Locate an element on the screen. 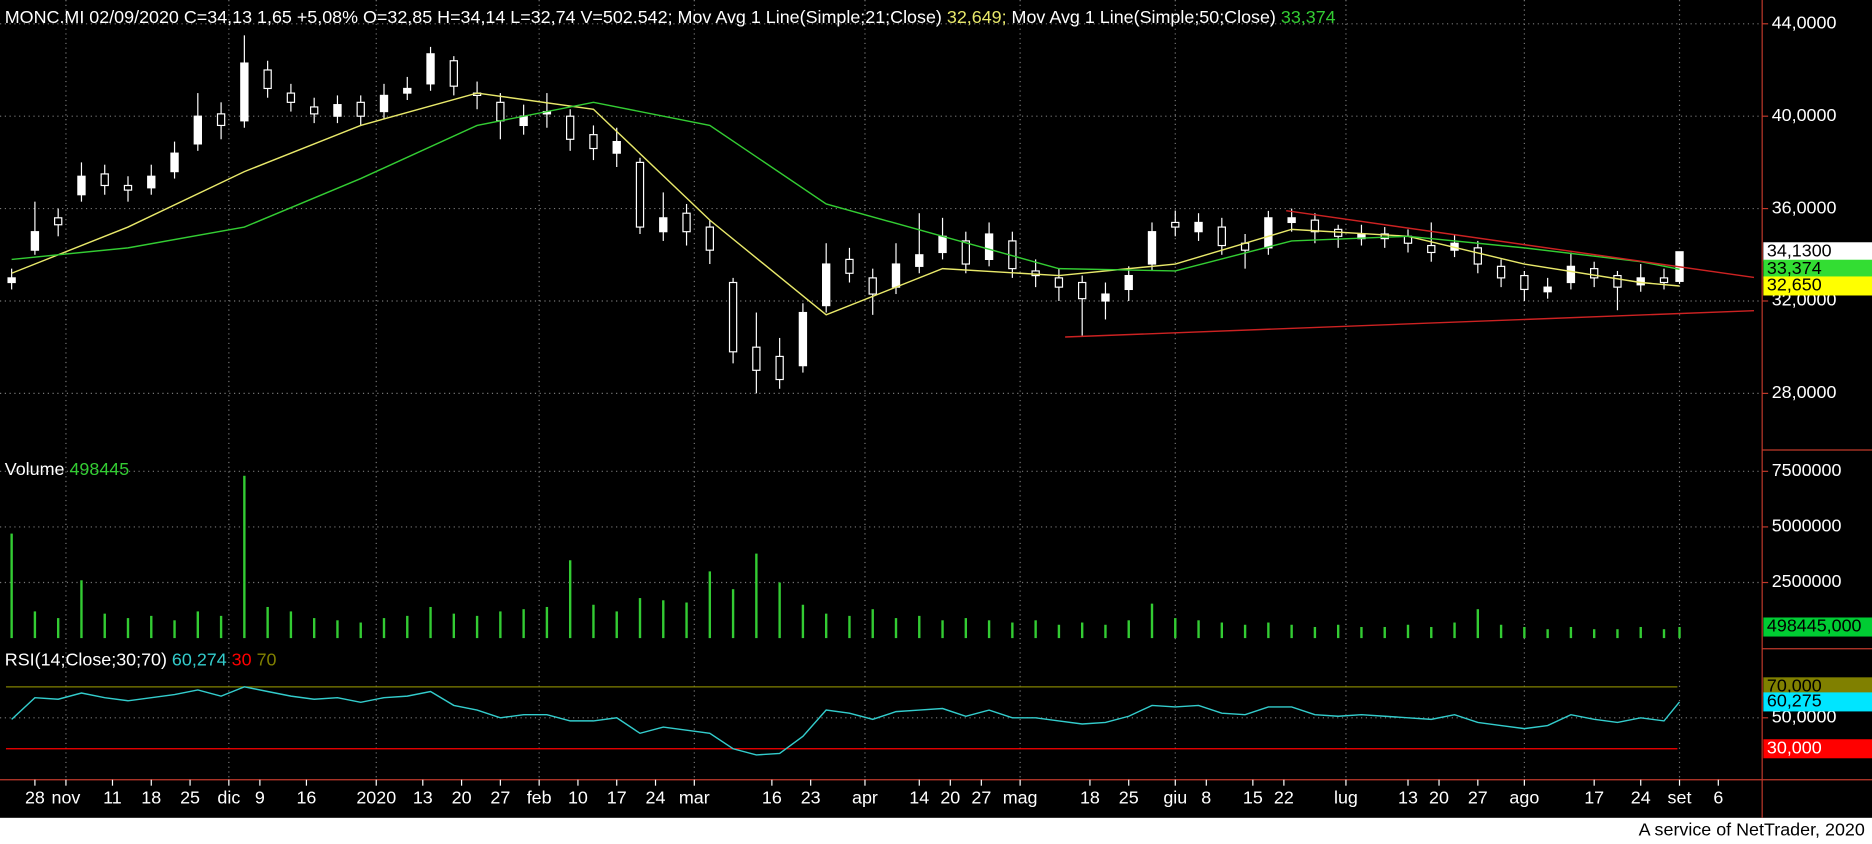  badge-label: 498445,000 is located at coordinates (1814, 626).